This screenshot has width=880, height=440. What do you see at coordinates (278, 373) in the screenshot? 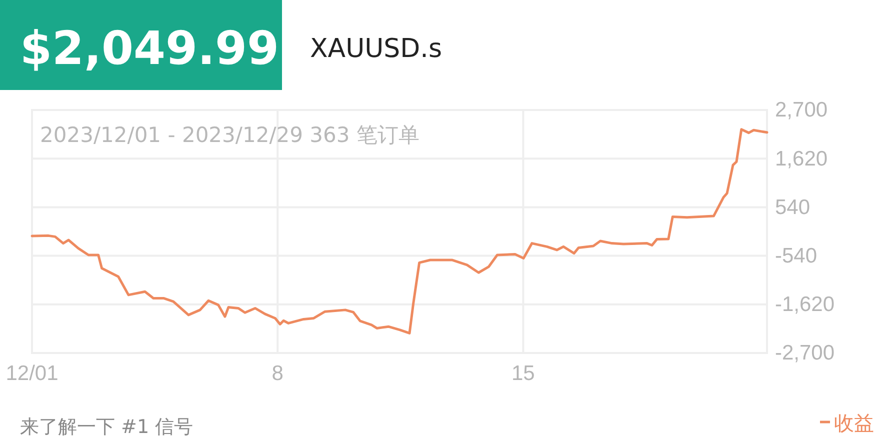
I see `x-tick-label: 8` at bounding box center [278, 373].